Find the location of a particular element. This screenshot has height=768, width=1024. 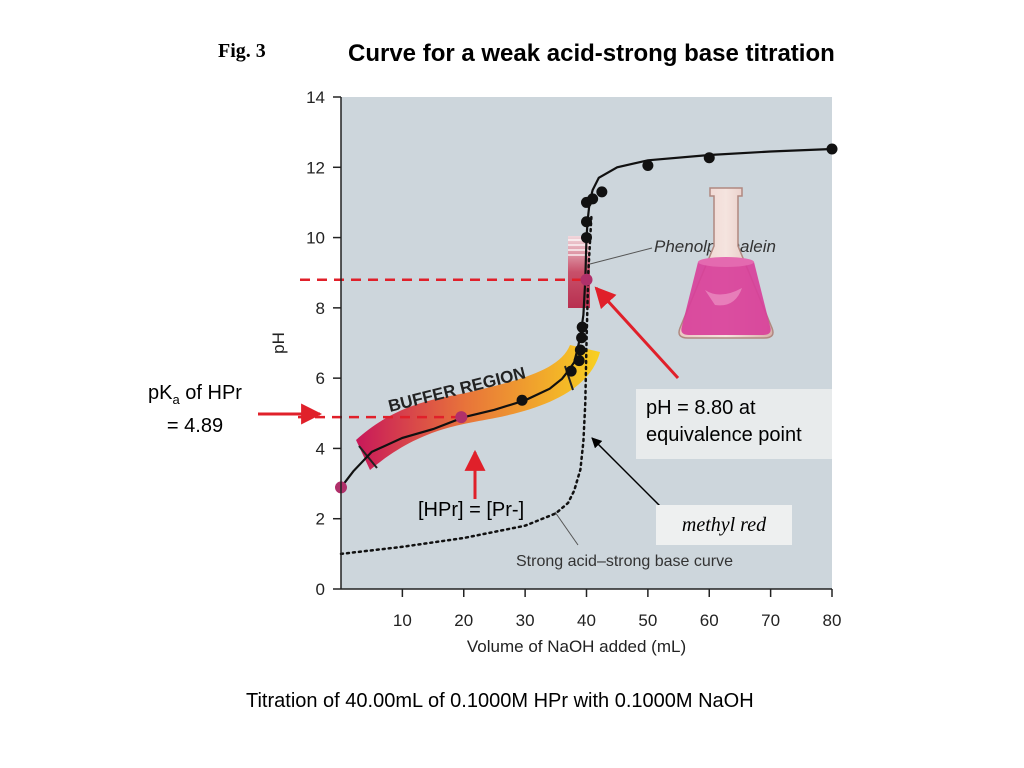

x-tick-label: 30 is located at coordinates (525, 620).